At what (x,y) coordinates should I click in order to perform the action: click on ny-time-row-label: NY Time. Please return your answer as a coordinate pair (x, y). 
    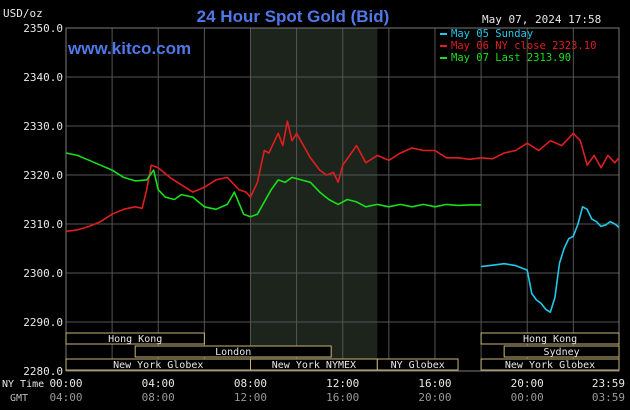
    Looking at the image, I should click on (23, 384).